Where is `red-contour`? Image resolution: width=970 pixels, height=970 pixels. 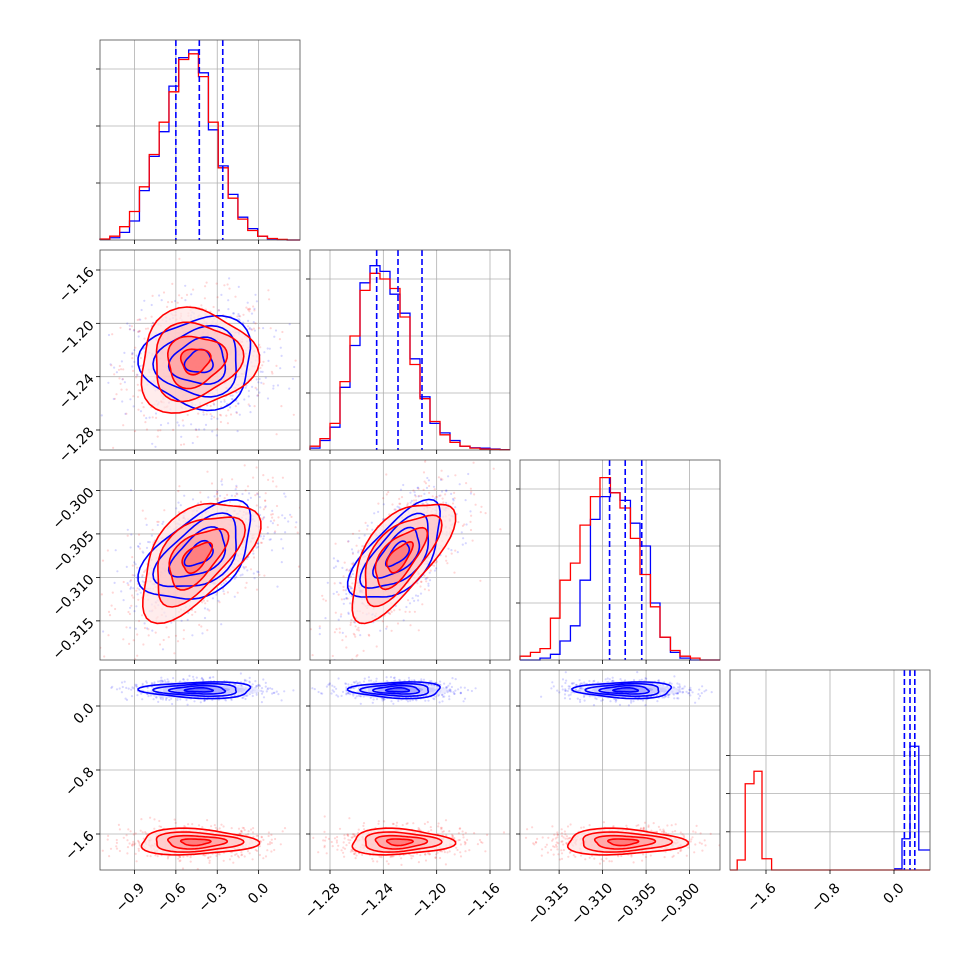
red-contour is located at coordinates (200, 360).